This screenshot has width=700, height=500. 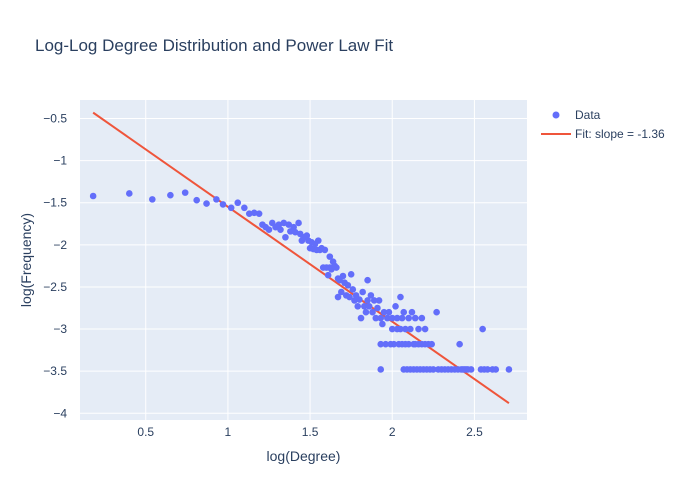 What do you see at coordinates (55, 371) in the screenshot?
I see `y-tick-label: −3.5` at bounding box center [55, 371].